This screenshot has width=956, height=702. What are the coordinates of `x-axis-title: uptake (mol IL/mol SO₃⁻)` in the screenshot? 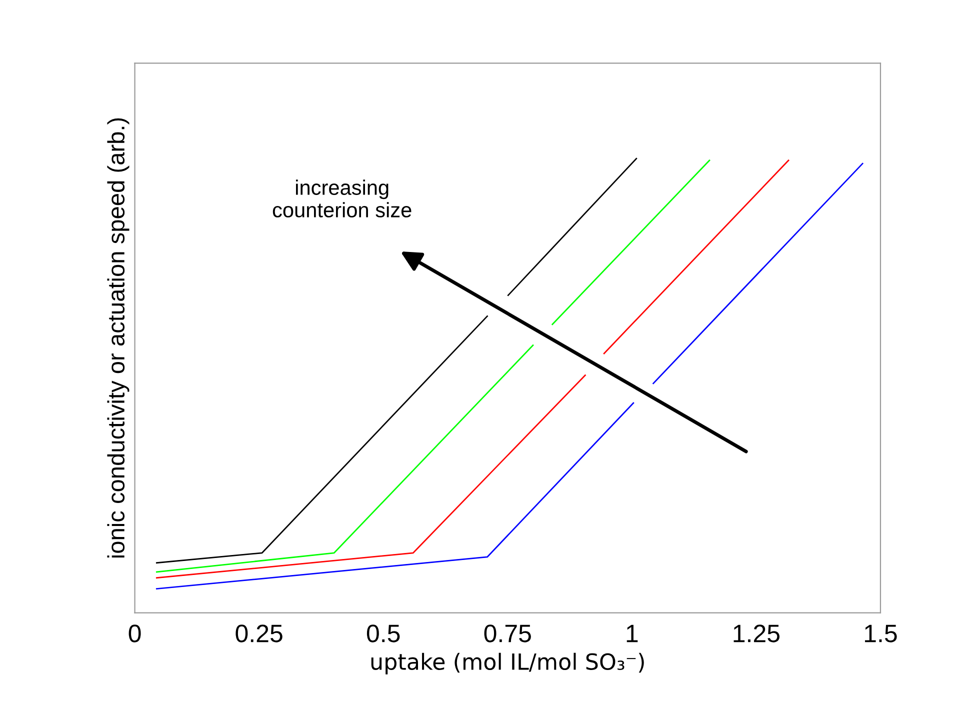 It's located at (507, 663).